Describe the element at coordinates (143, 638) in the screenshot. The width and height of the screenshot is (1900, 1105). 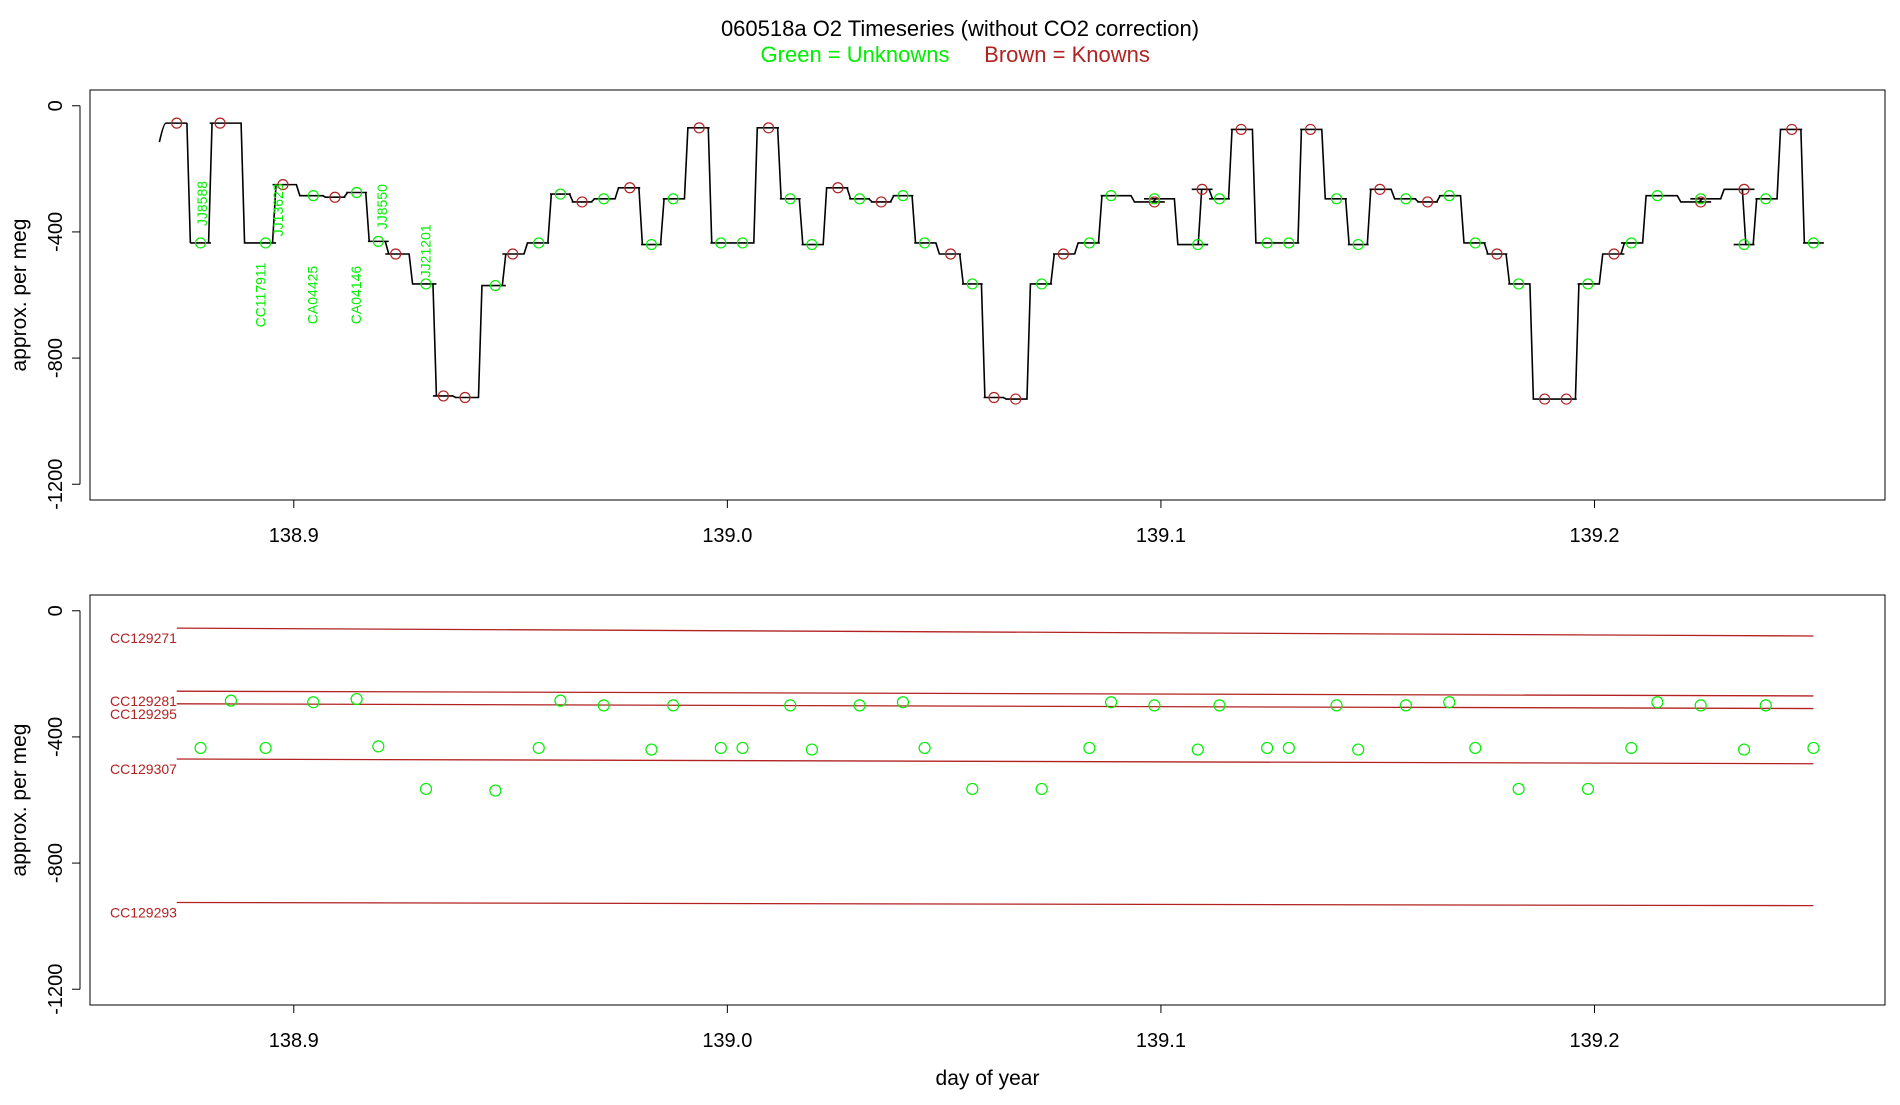
I see `reference-line-label: CC129271` at that location.